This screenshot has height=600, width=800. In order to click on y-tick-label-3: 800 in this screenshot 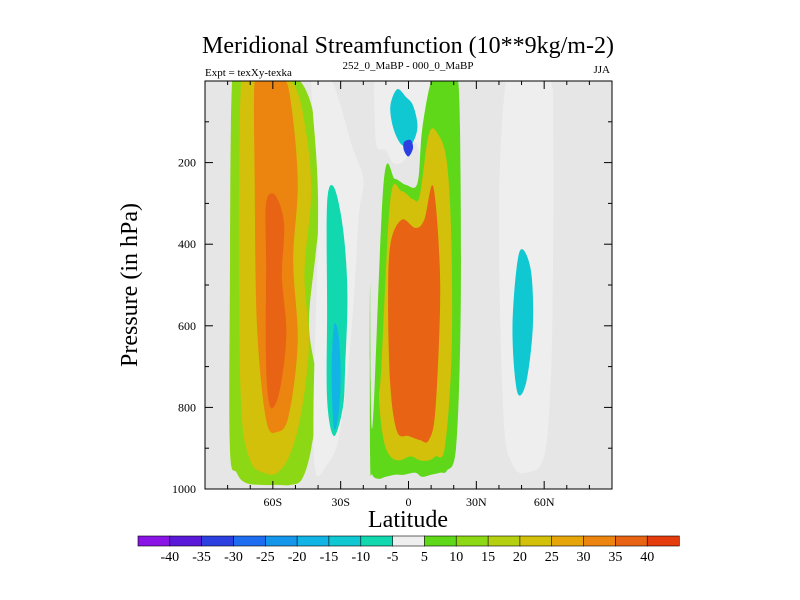, I will do `click(187, 407)`.